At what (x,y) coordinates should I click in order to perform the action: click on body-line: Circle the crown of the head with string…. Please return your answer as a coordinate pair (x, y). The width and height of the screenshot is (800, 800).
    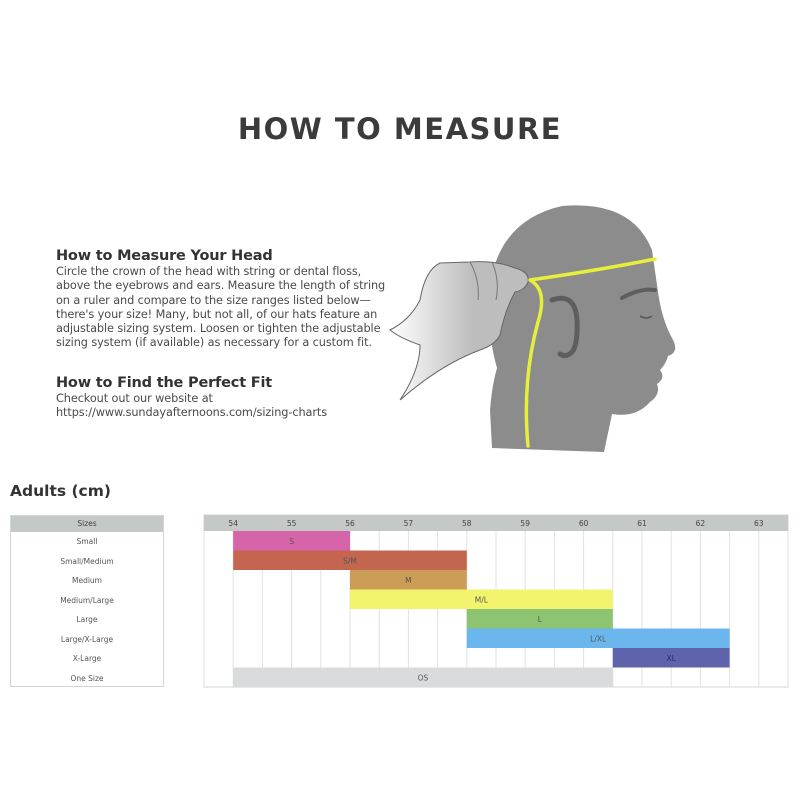
    Looking at the image, I should click on (209, 271).